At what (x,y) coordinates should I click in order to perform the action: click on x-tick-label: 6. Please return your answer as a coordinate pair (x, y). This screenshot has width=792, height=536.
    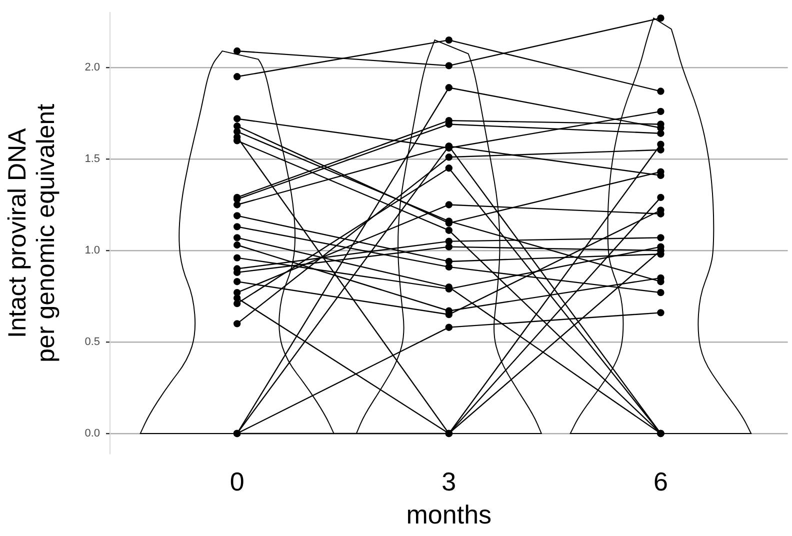
    Looking at the image, I should click on (660, 481).